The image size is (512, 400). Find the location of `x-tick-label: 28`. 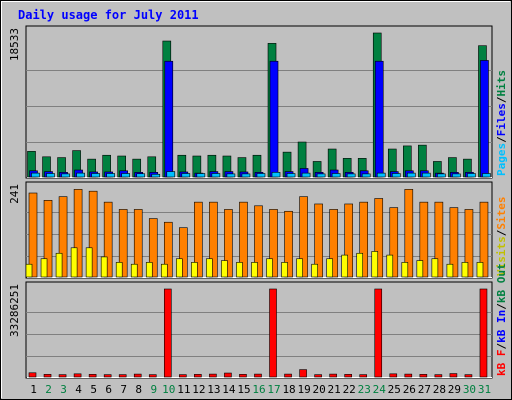

x-tick-label: 28 is located at coordinates (439, 389).